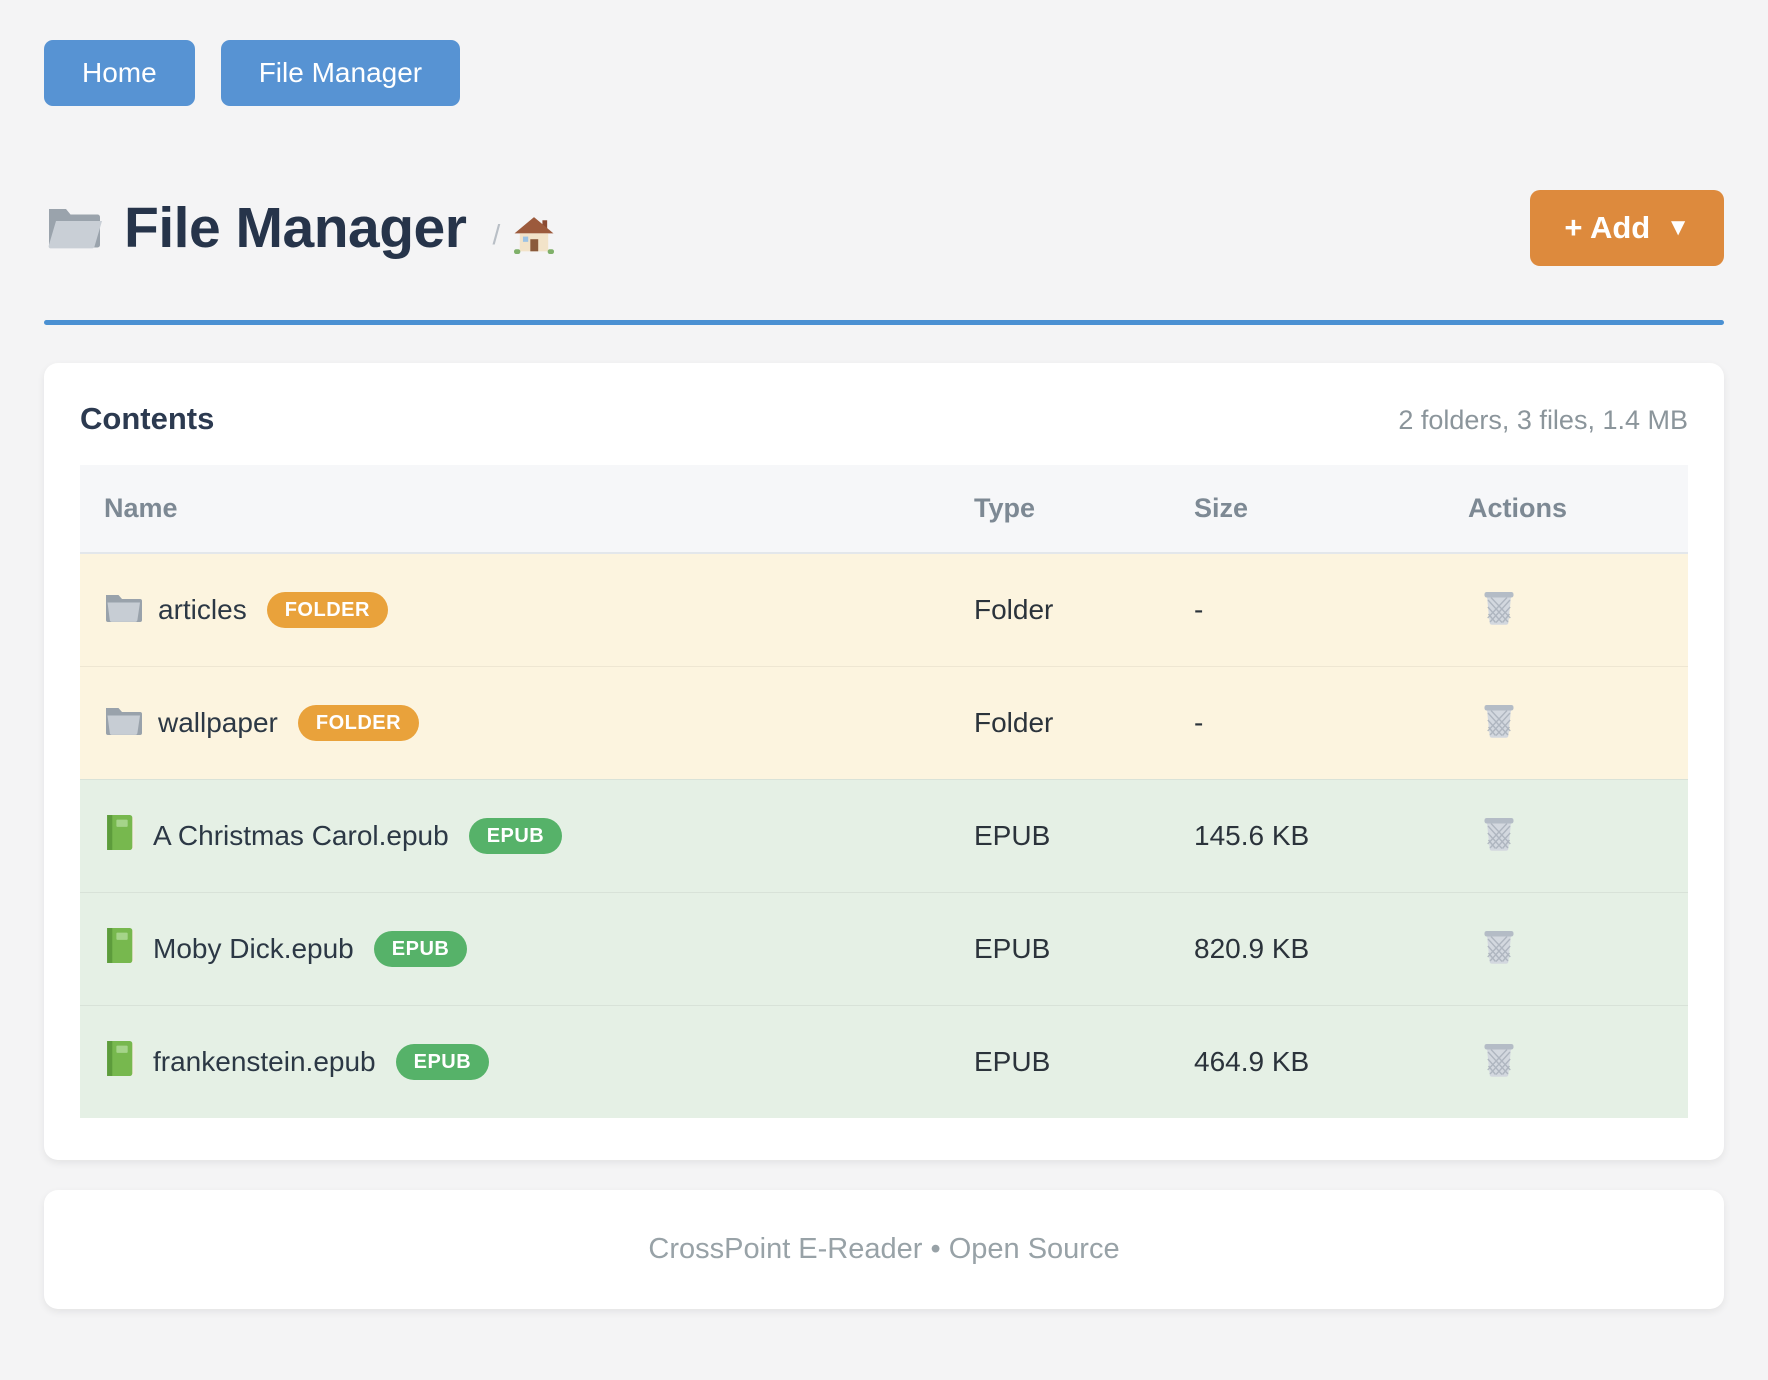 The width and height of the screenshot is (1768, 1380). What do you see at coordinates (1221, 508) in the screenshot?
I see `column-header-size: Size` at bounding box center [1221, 508].